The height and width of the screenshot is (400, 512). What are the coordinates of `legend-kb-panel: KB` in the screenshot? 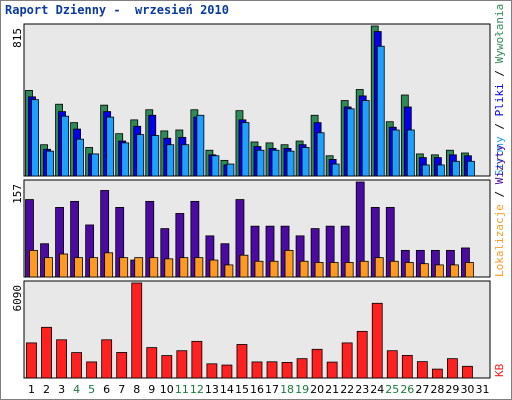 It's located at (499, 370).